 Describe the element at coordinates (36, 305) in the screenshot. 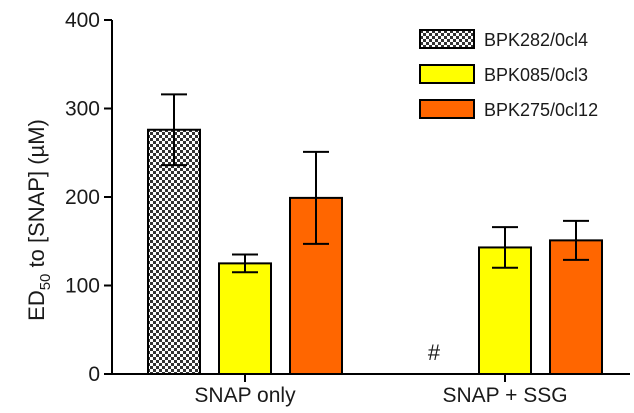

I see `y-axis-title-main: ED` at that location.